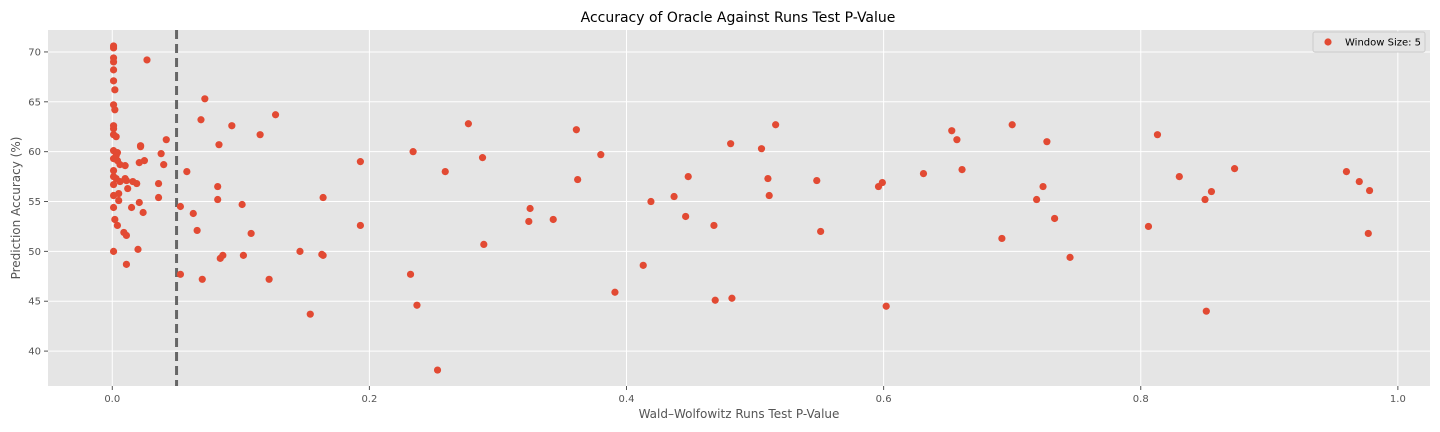 The width and height of the screenshot is (1440, 432). What do you see at coordinates (627, 399) in the screenshot?
I see `x-tick-label: 0.4` at bounding box center [627, 399].